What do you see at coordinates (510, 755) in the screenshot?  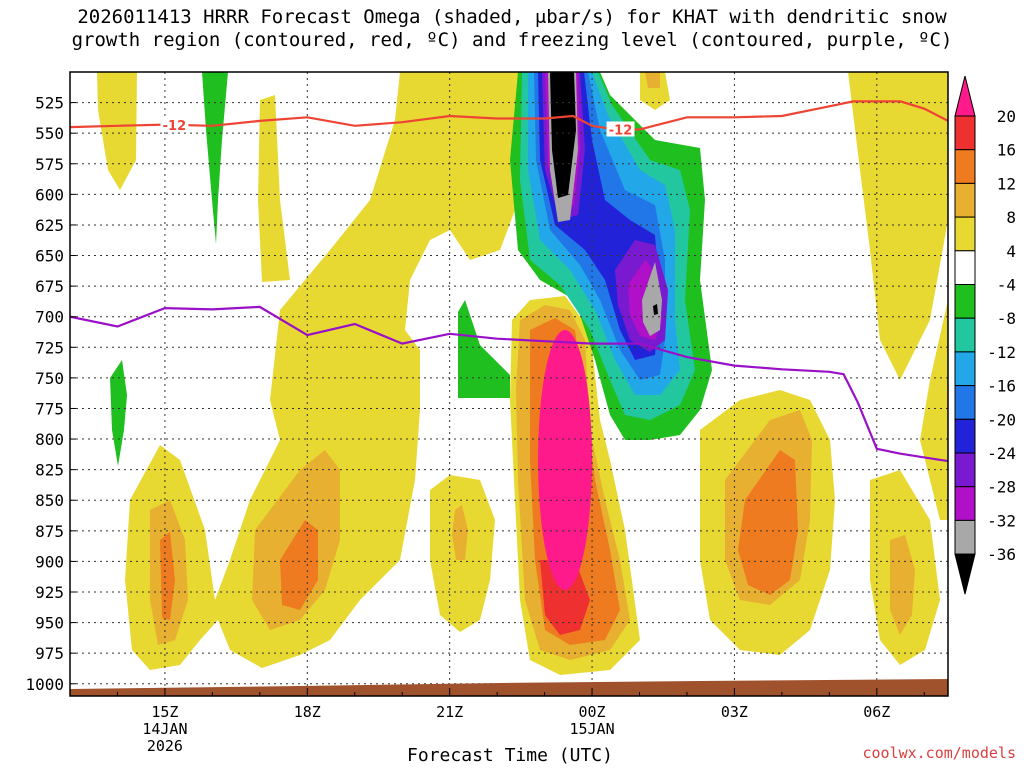 I see `x-axis-label: Forecast Time (UTC)` at bounding box center [510, 755].